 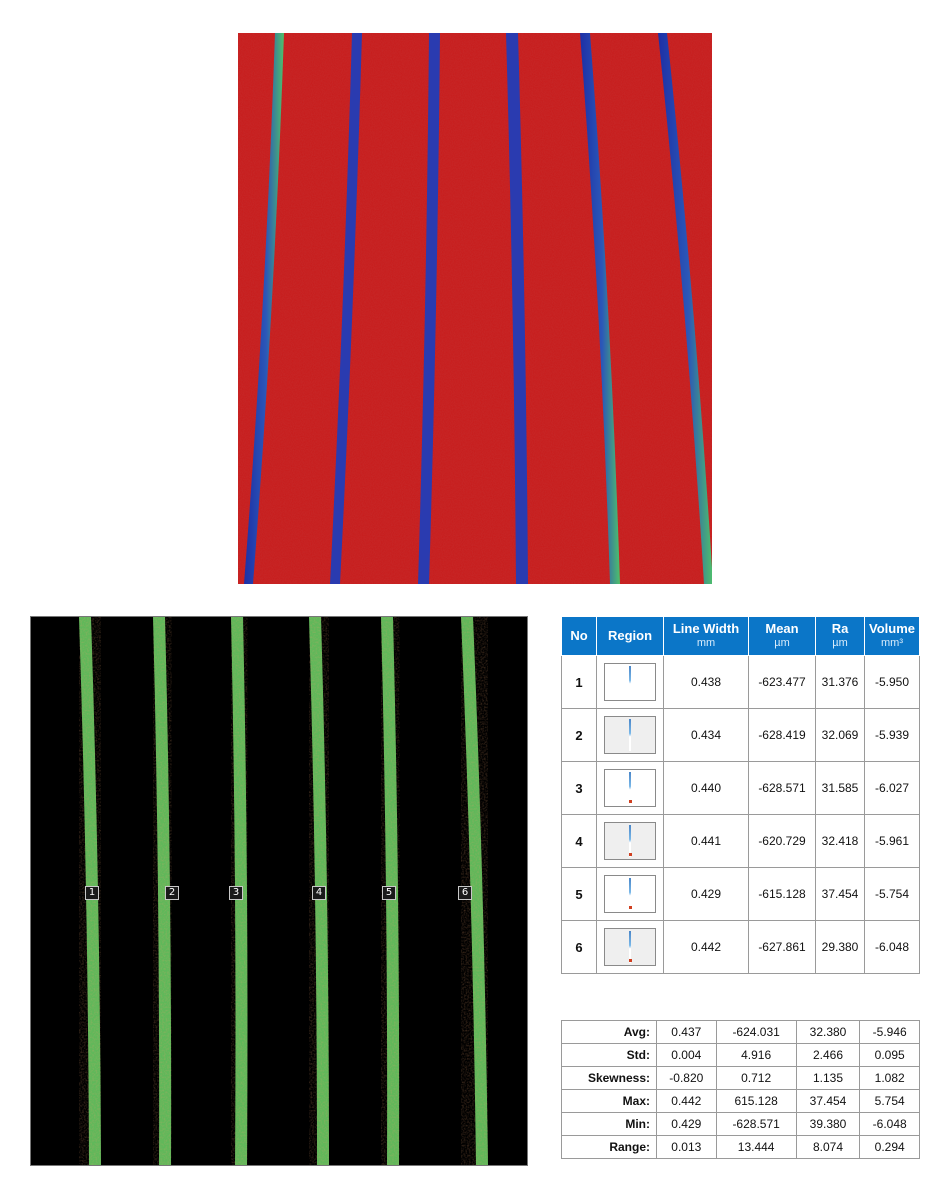 What do you see at coordinates (828, 1124) in the screenshot?
I see `stat-ra: 39.380` at bounding box center [828, 1124].